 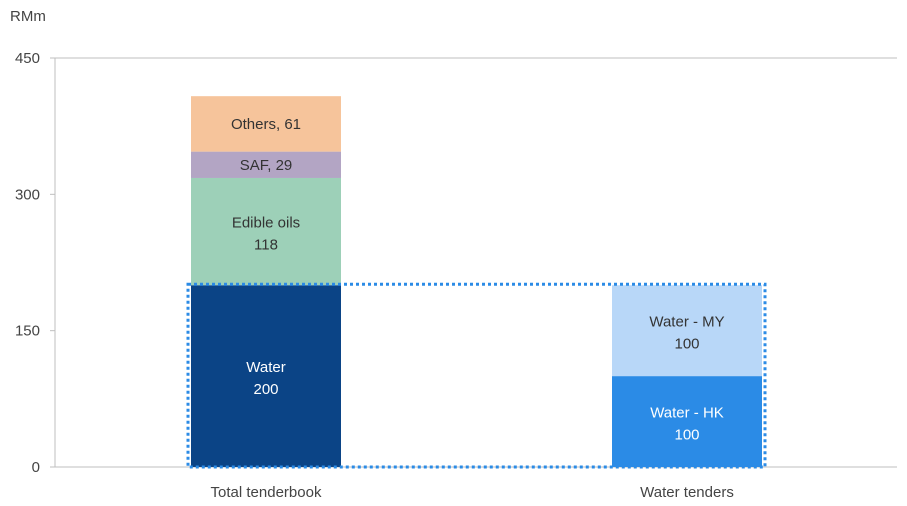 I want to click on segment-label: SAF, 29, so click(x=266, y=165).